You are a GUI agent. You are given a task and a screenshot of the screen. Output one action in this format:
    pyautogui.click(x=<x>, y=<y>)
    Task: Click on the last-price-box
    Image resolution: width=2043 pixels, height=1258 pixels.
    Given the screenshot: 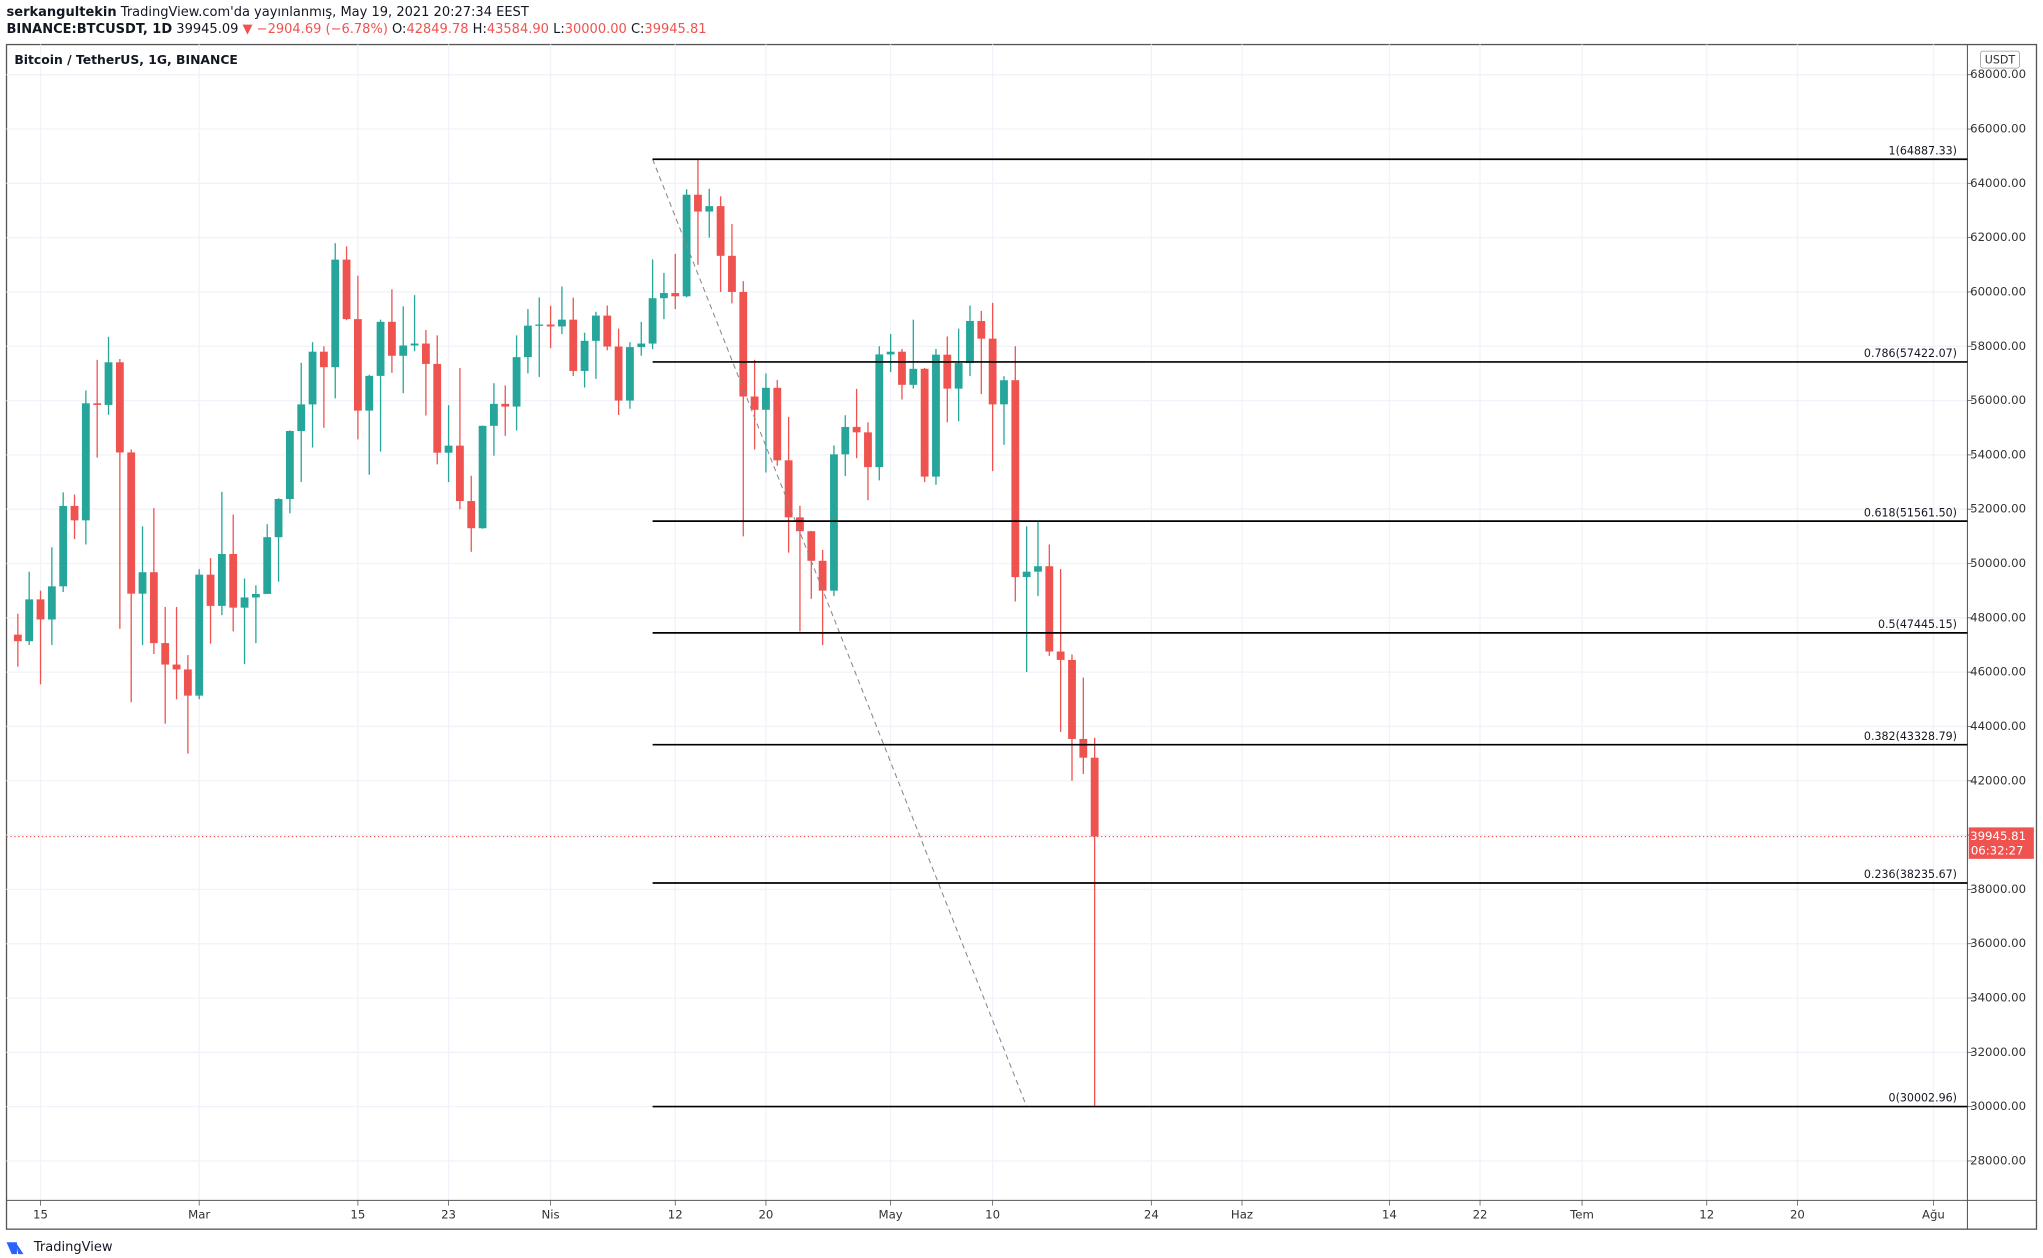 What is the action you would take?
    pyautogui.click(x=2001, y=843)
    